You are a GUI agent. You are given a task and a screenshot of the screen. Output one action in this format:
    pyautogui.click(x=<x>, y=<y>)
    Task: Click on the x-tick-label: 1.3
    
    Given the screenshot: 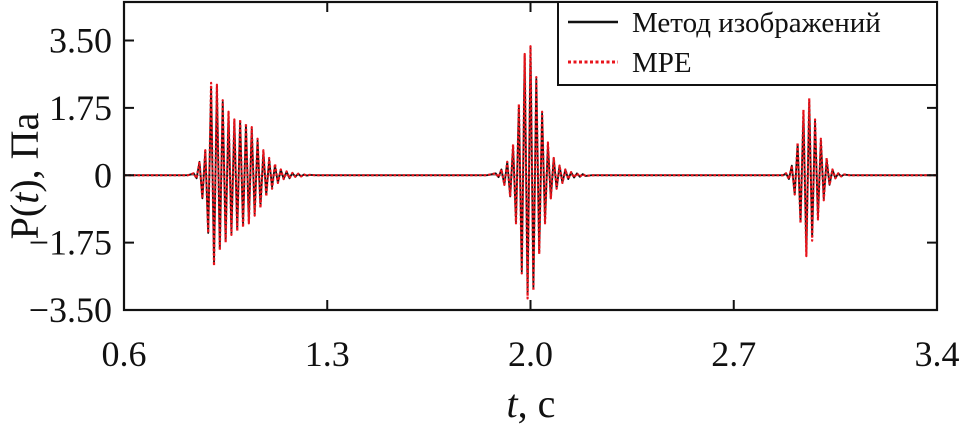 What is the action you would take?
    pyautogui.click(x=327, y=354)
    